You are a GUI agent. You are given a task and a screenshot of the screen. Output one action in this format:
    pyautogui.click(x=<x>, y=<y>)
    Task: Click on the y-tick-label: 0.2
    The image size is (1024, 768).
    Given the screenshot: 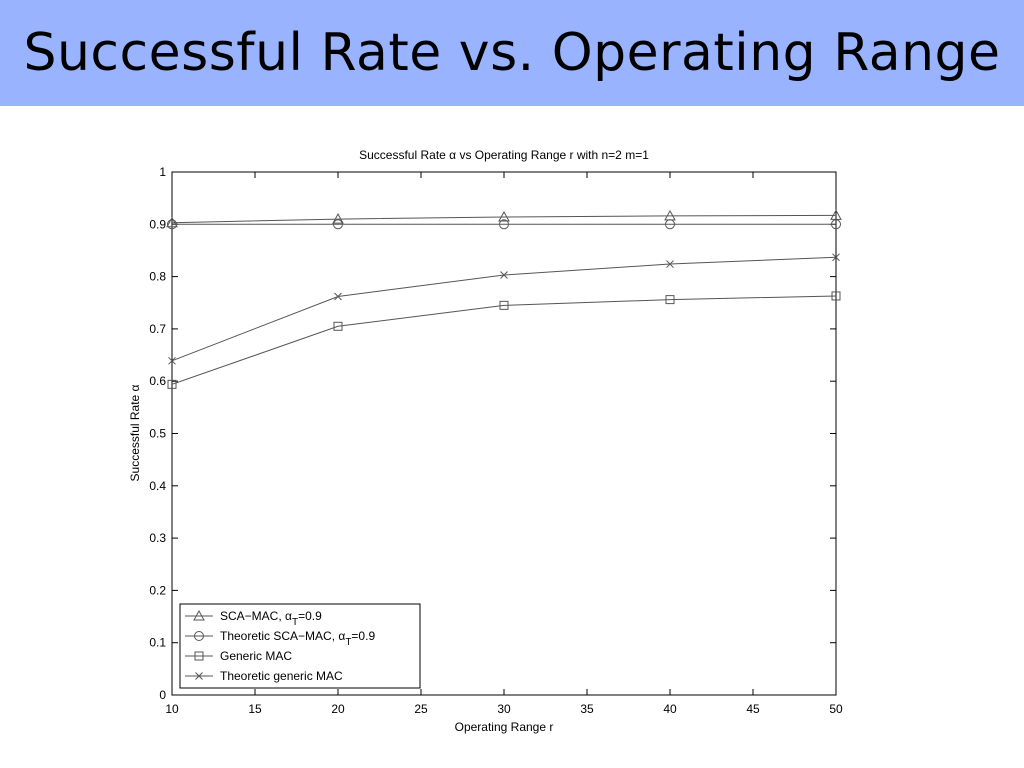 What is the action you would take?
    pyautogui.click(x=157, y=590)
    